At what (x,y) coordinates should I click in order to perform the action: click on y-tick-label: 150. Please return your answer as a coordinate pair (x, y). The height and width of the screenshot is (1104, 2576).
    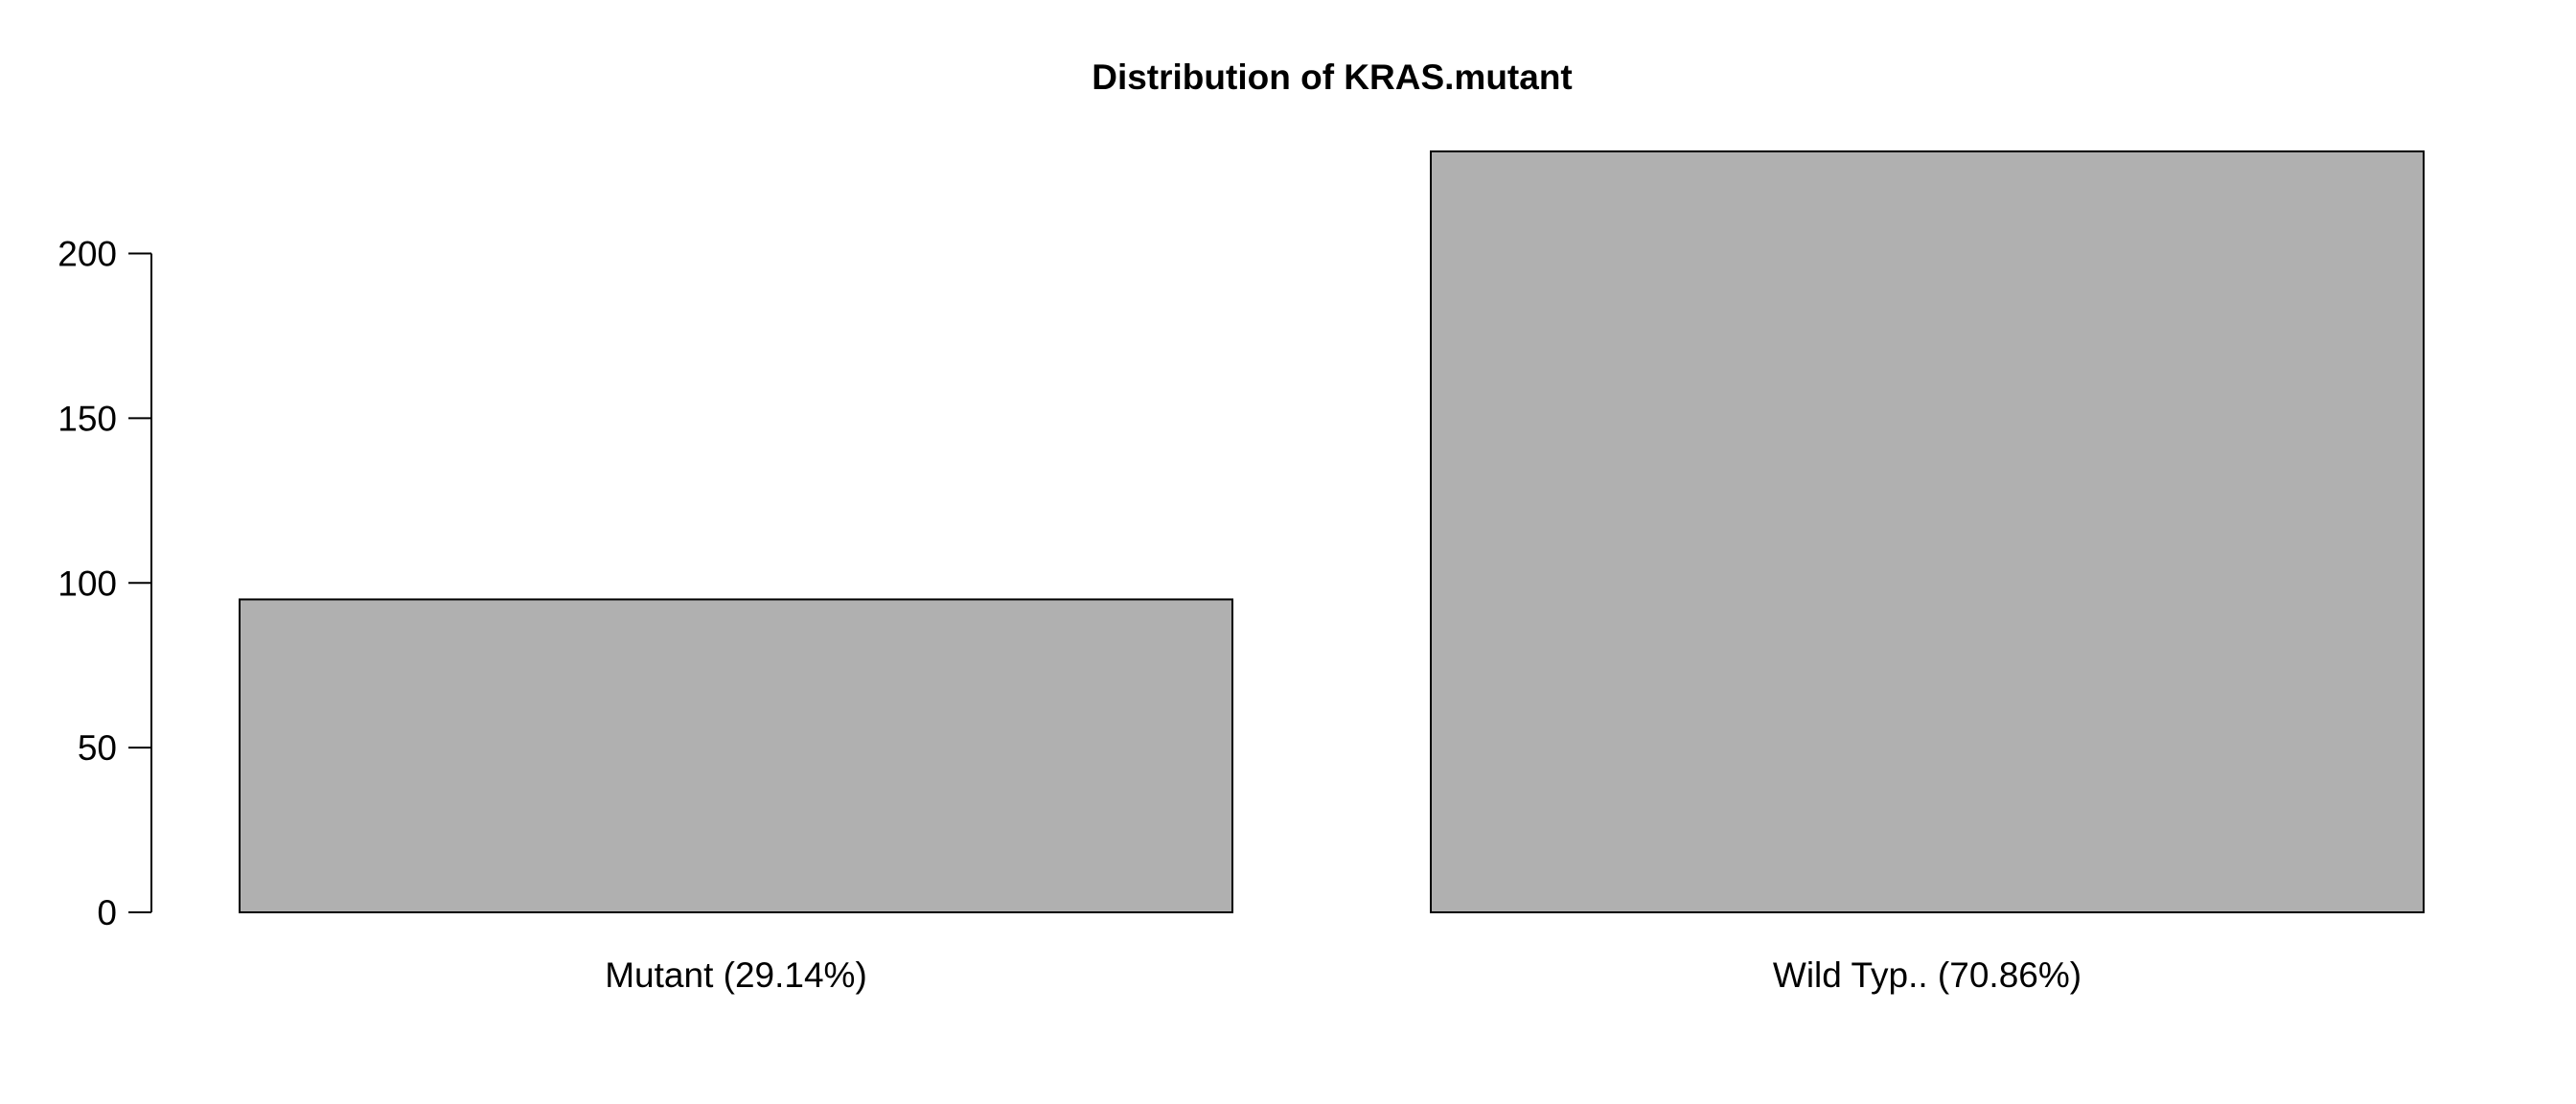
    Looking at the image, I should click on (87, 418).